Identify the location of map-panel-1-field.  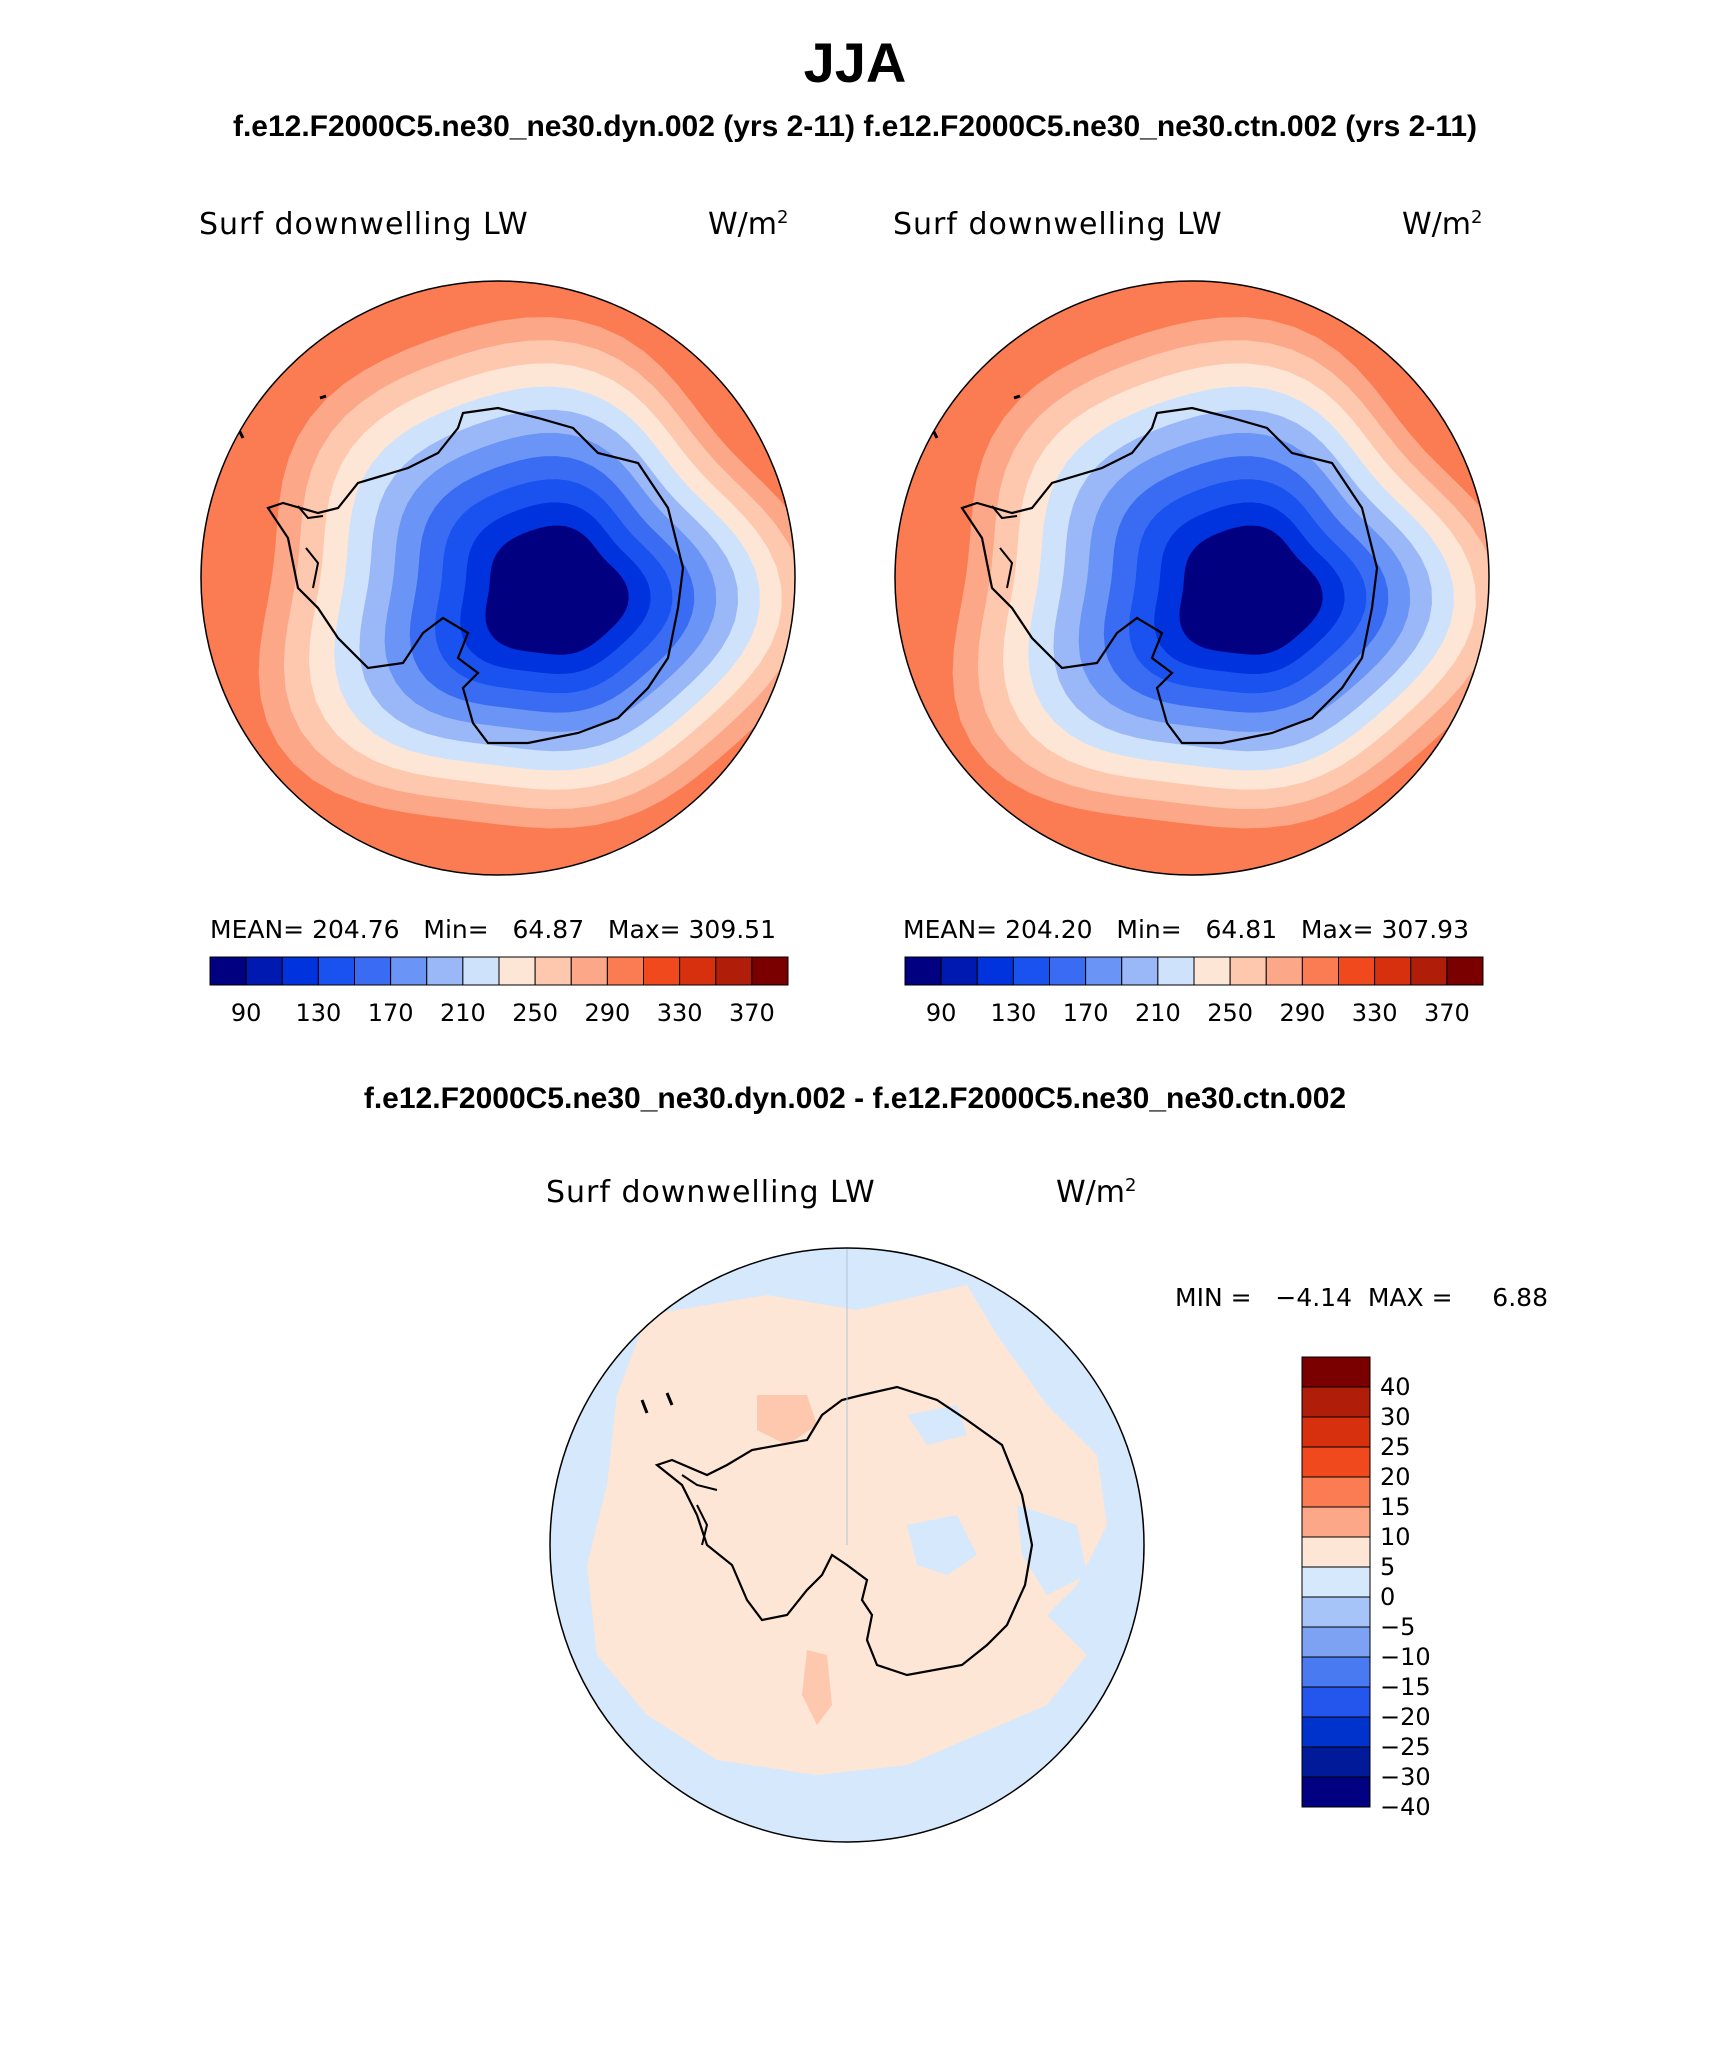
(498, 578).